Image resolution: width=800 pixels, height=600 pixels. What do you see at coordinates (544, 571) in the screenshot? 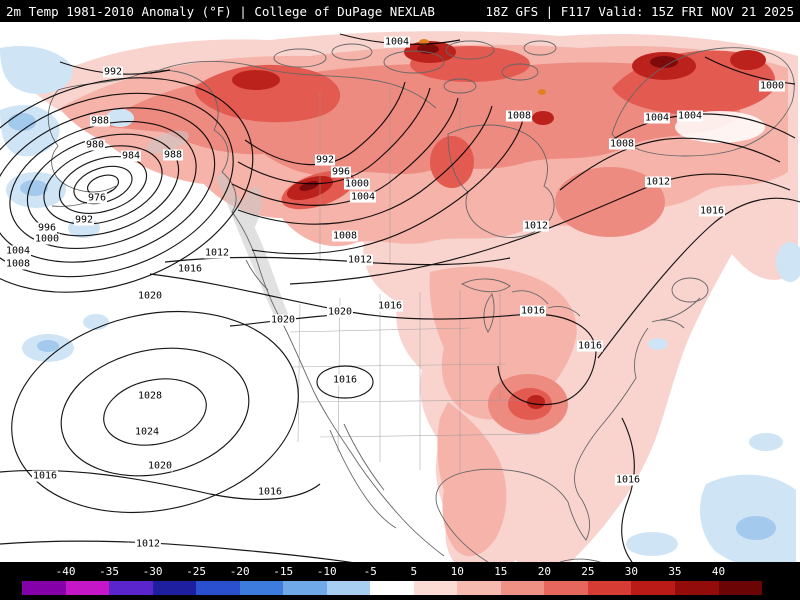
I see `colorbar-tick: 20` at bounding box center [544, 571].